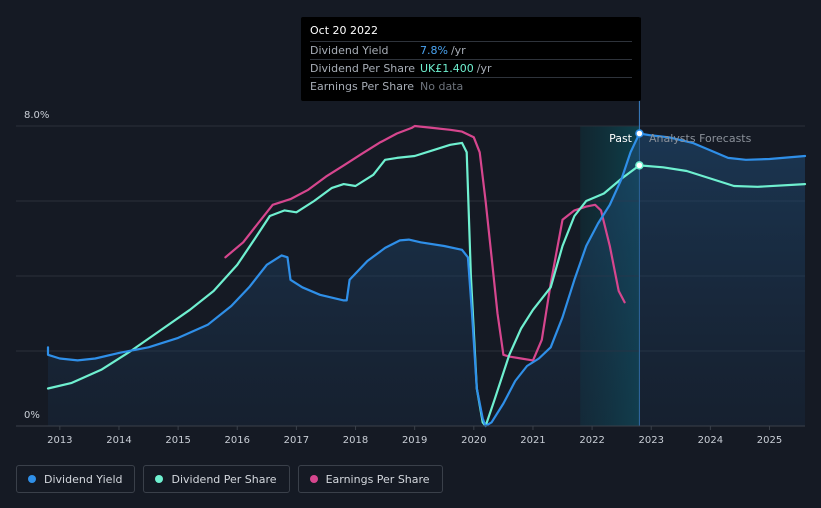 This screenshot has height=508, width=821. Describe the element at coordinates (296, 440) in the screenshot. I see `x-tick-label: 2017` at that location.